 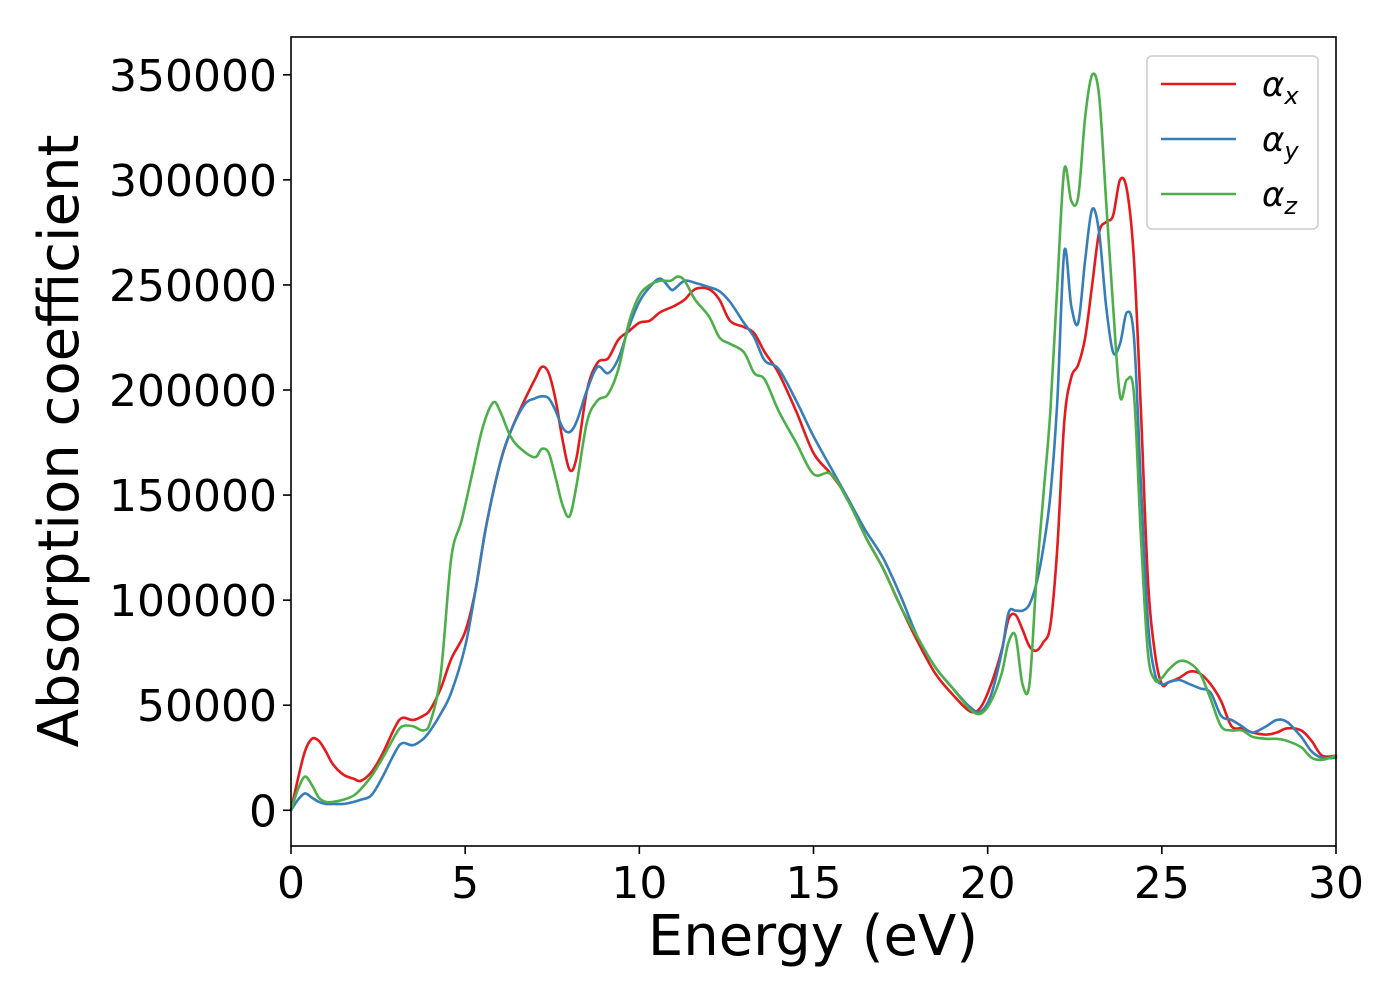 I want to click on x-tick-label: 20, so click(x=988, y=883).